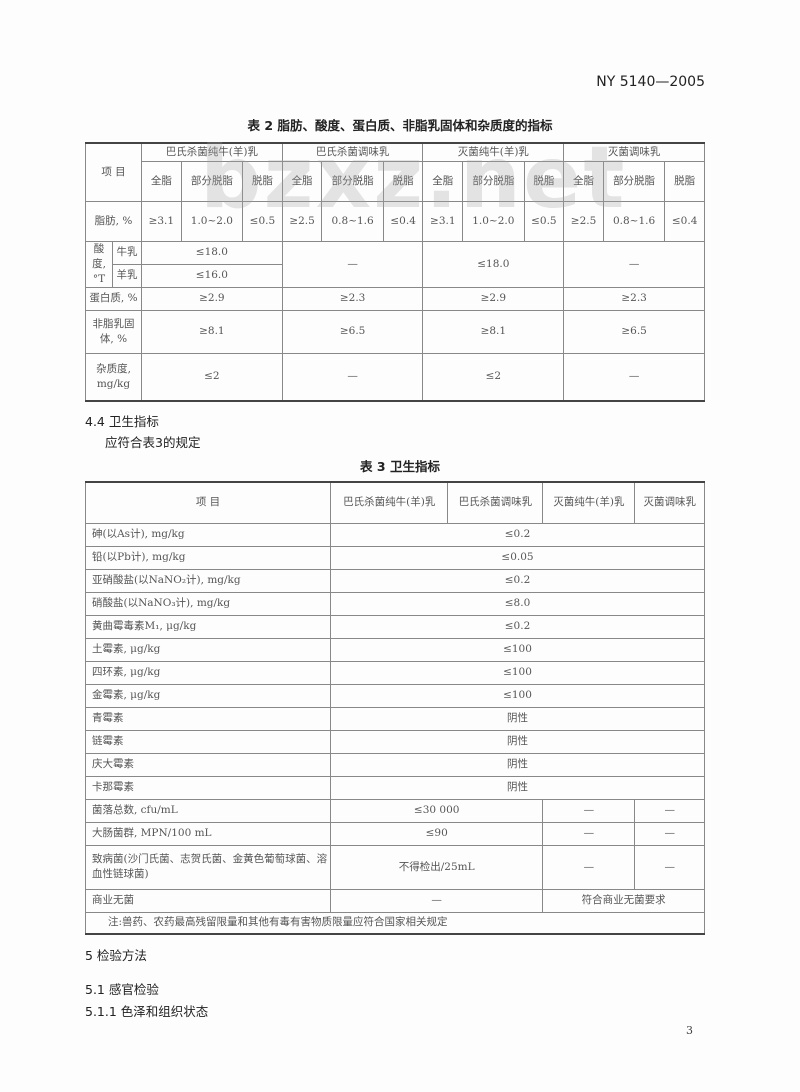  What do you see at coordinates (99, 264) in the screenshot?
I see `acid-label: 酸度, °T` at bounding box center [99, 264].